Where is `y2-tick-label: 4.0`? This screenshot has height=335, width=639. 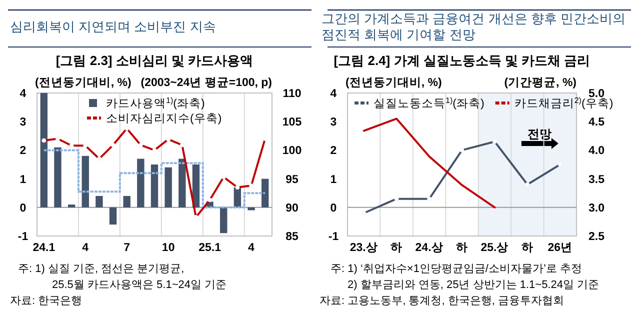
y2-tick-label: 4.0 is located at coordinates (596, 151).